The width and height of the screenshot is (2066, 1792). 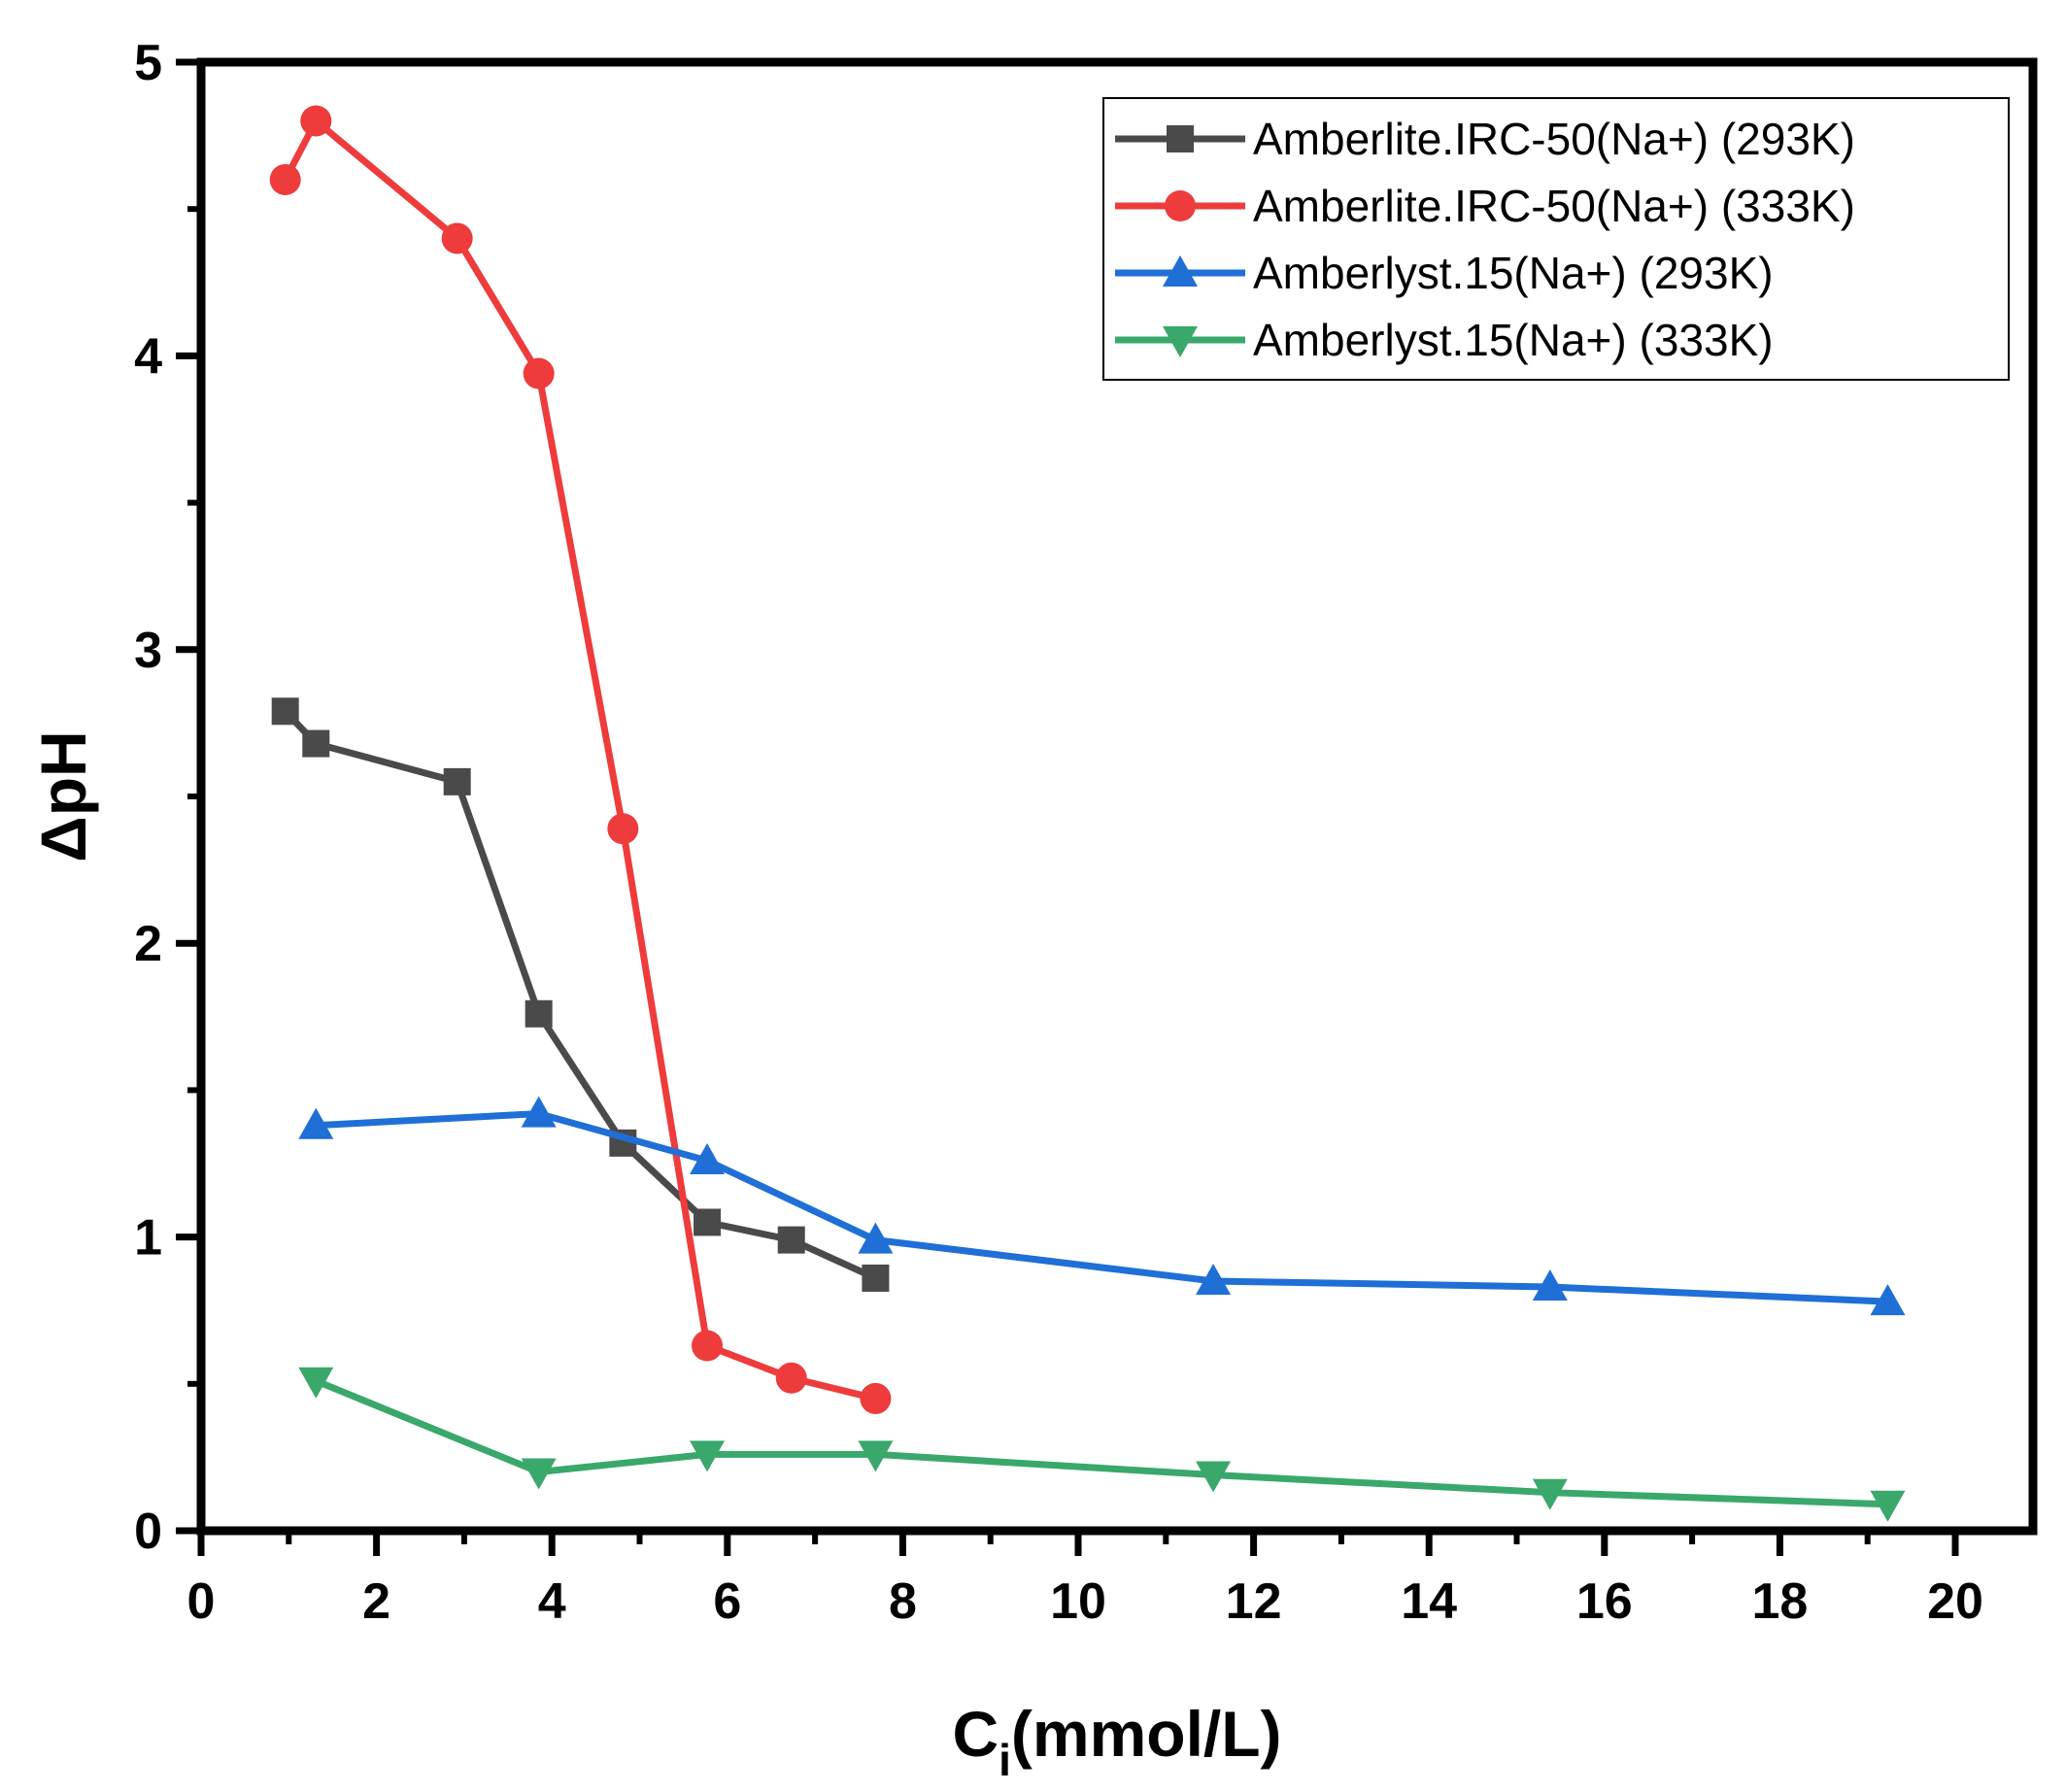 I want to click on x-tick-label: 18, so click(x=1779, y=1601).